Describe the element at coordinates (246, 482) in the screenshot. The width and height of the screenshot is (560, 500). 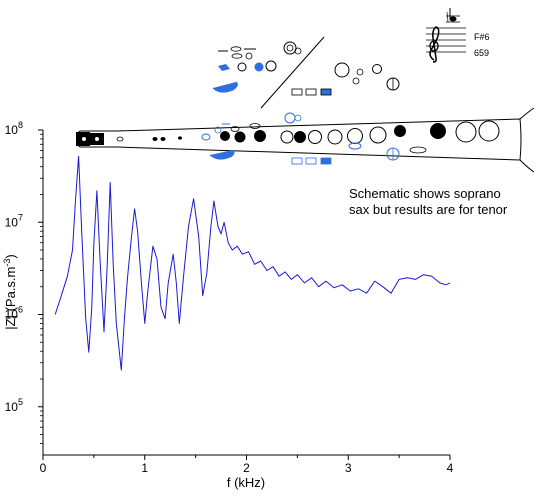
I see `x-axis-title: f (kHz)` at that location.